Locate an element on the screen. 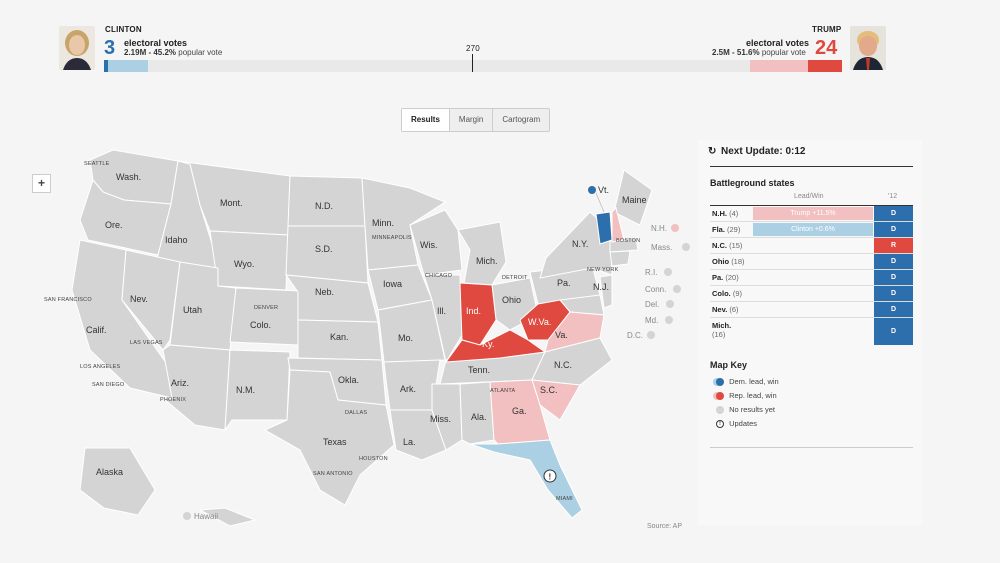 This screenshot has height=563, width=1000. zoom-in-button: + is located at coordinates (41, 183).